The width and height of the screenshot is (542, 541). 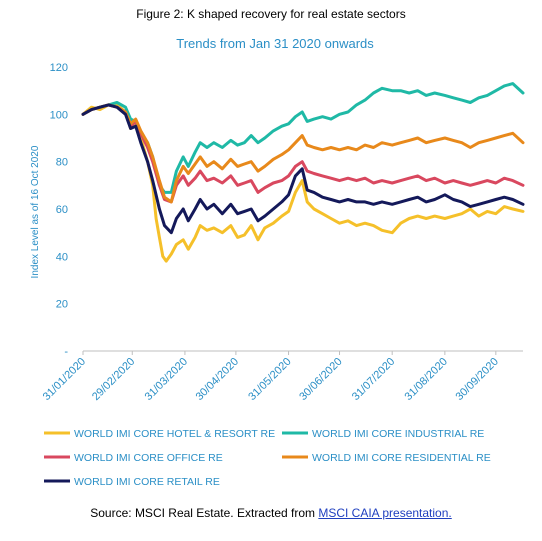 What do you see at coordinates (398, 434) in the screenshot?
I see `legend-label: WORLD IMI CORE INDUSTRIAL RE` at bounding box center [398, 434].